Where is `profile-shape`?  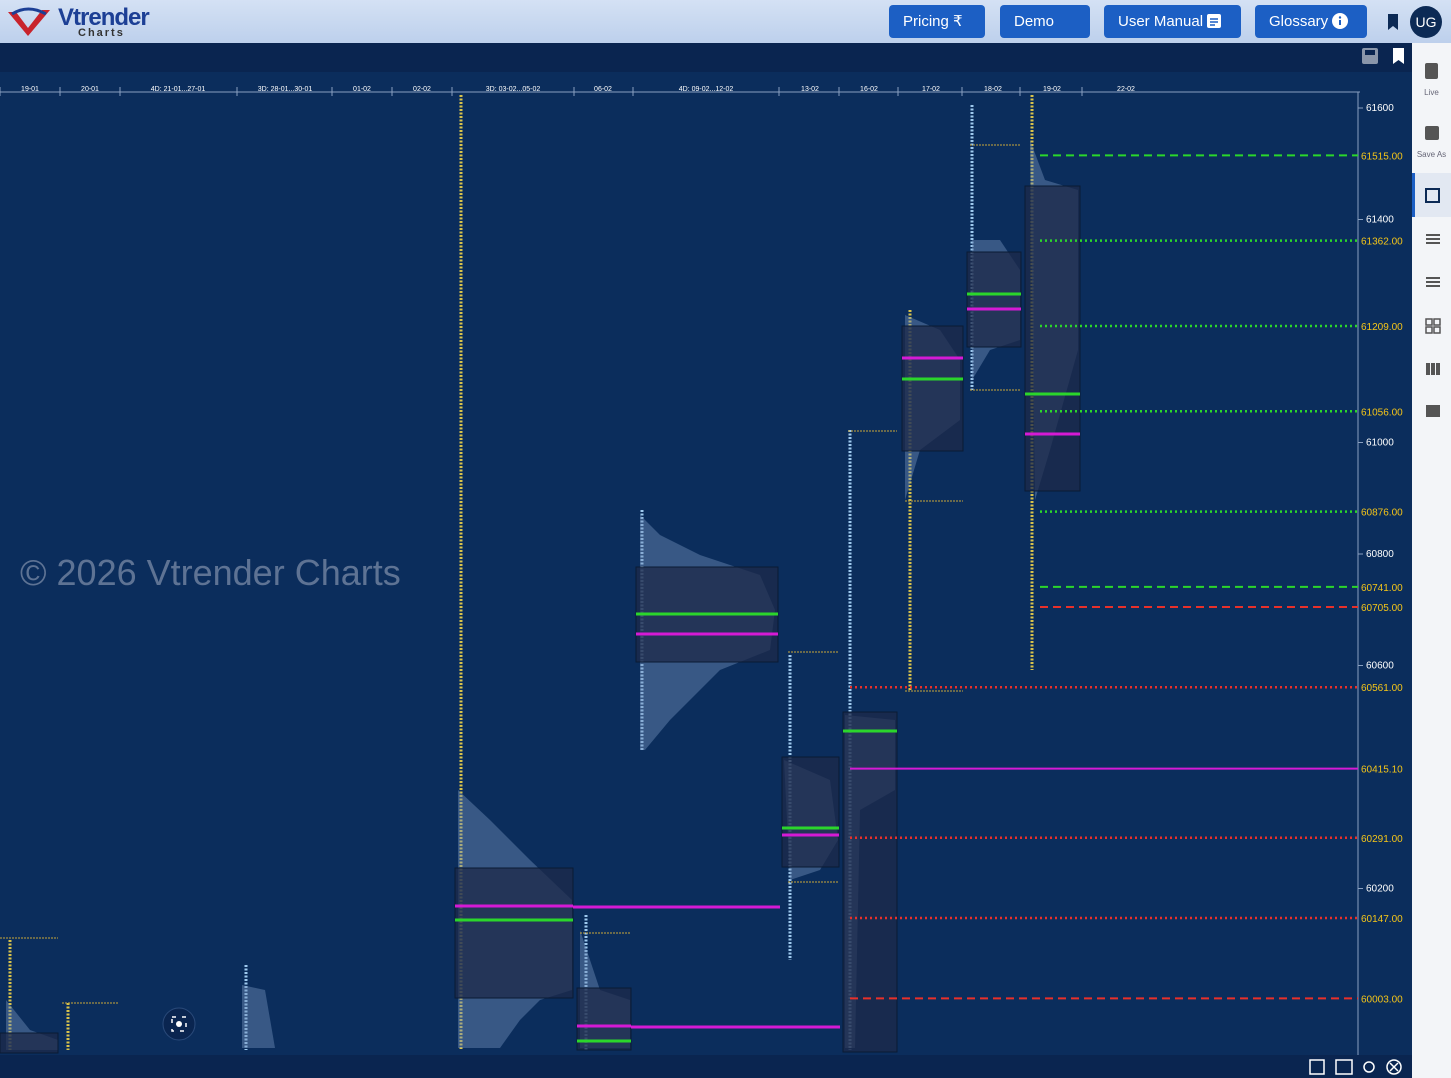 profile-shape is located at coordinates (258, 1016).